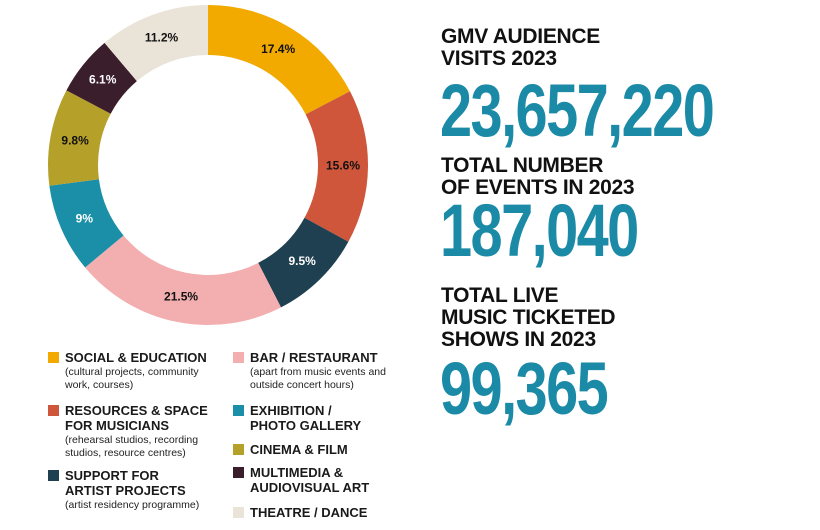 This screenshot has width=820, height=530. Describe the element at coordinates (181, 296) in the screenshot. I see `slice-label: 21.5%` at that location.